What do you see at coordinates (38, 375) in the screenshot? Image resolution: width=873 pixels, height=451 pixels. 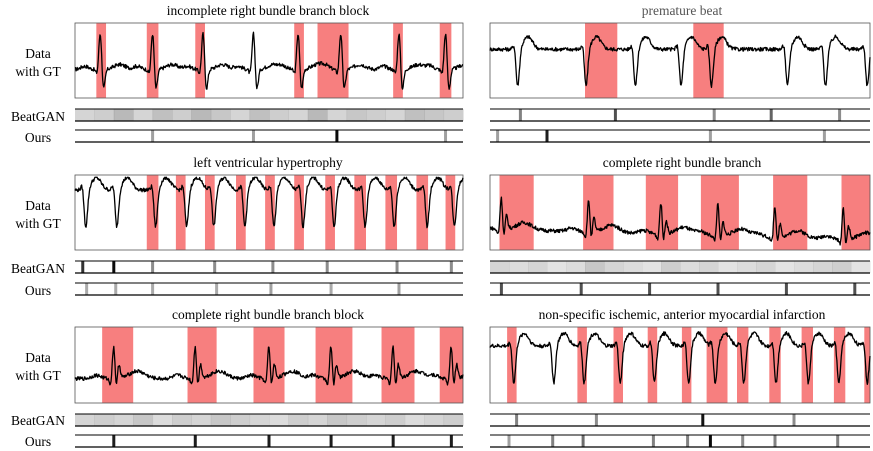 I see `data-label-line2: with GT` at bounding box center [38, 375].